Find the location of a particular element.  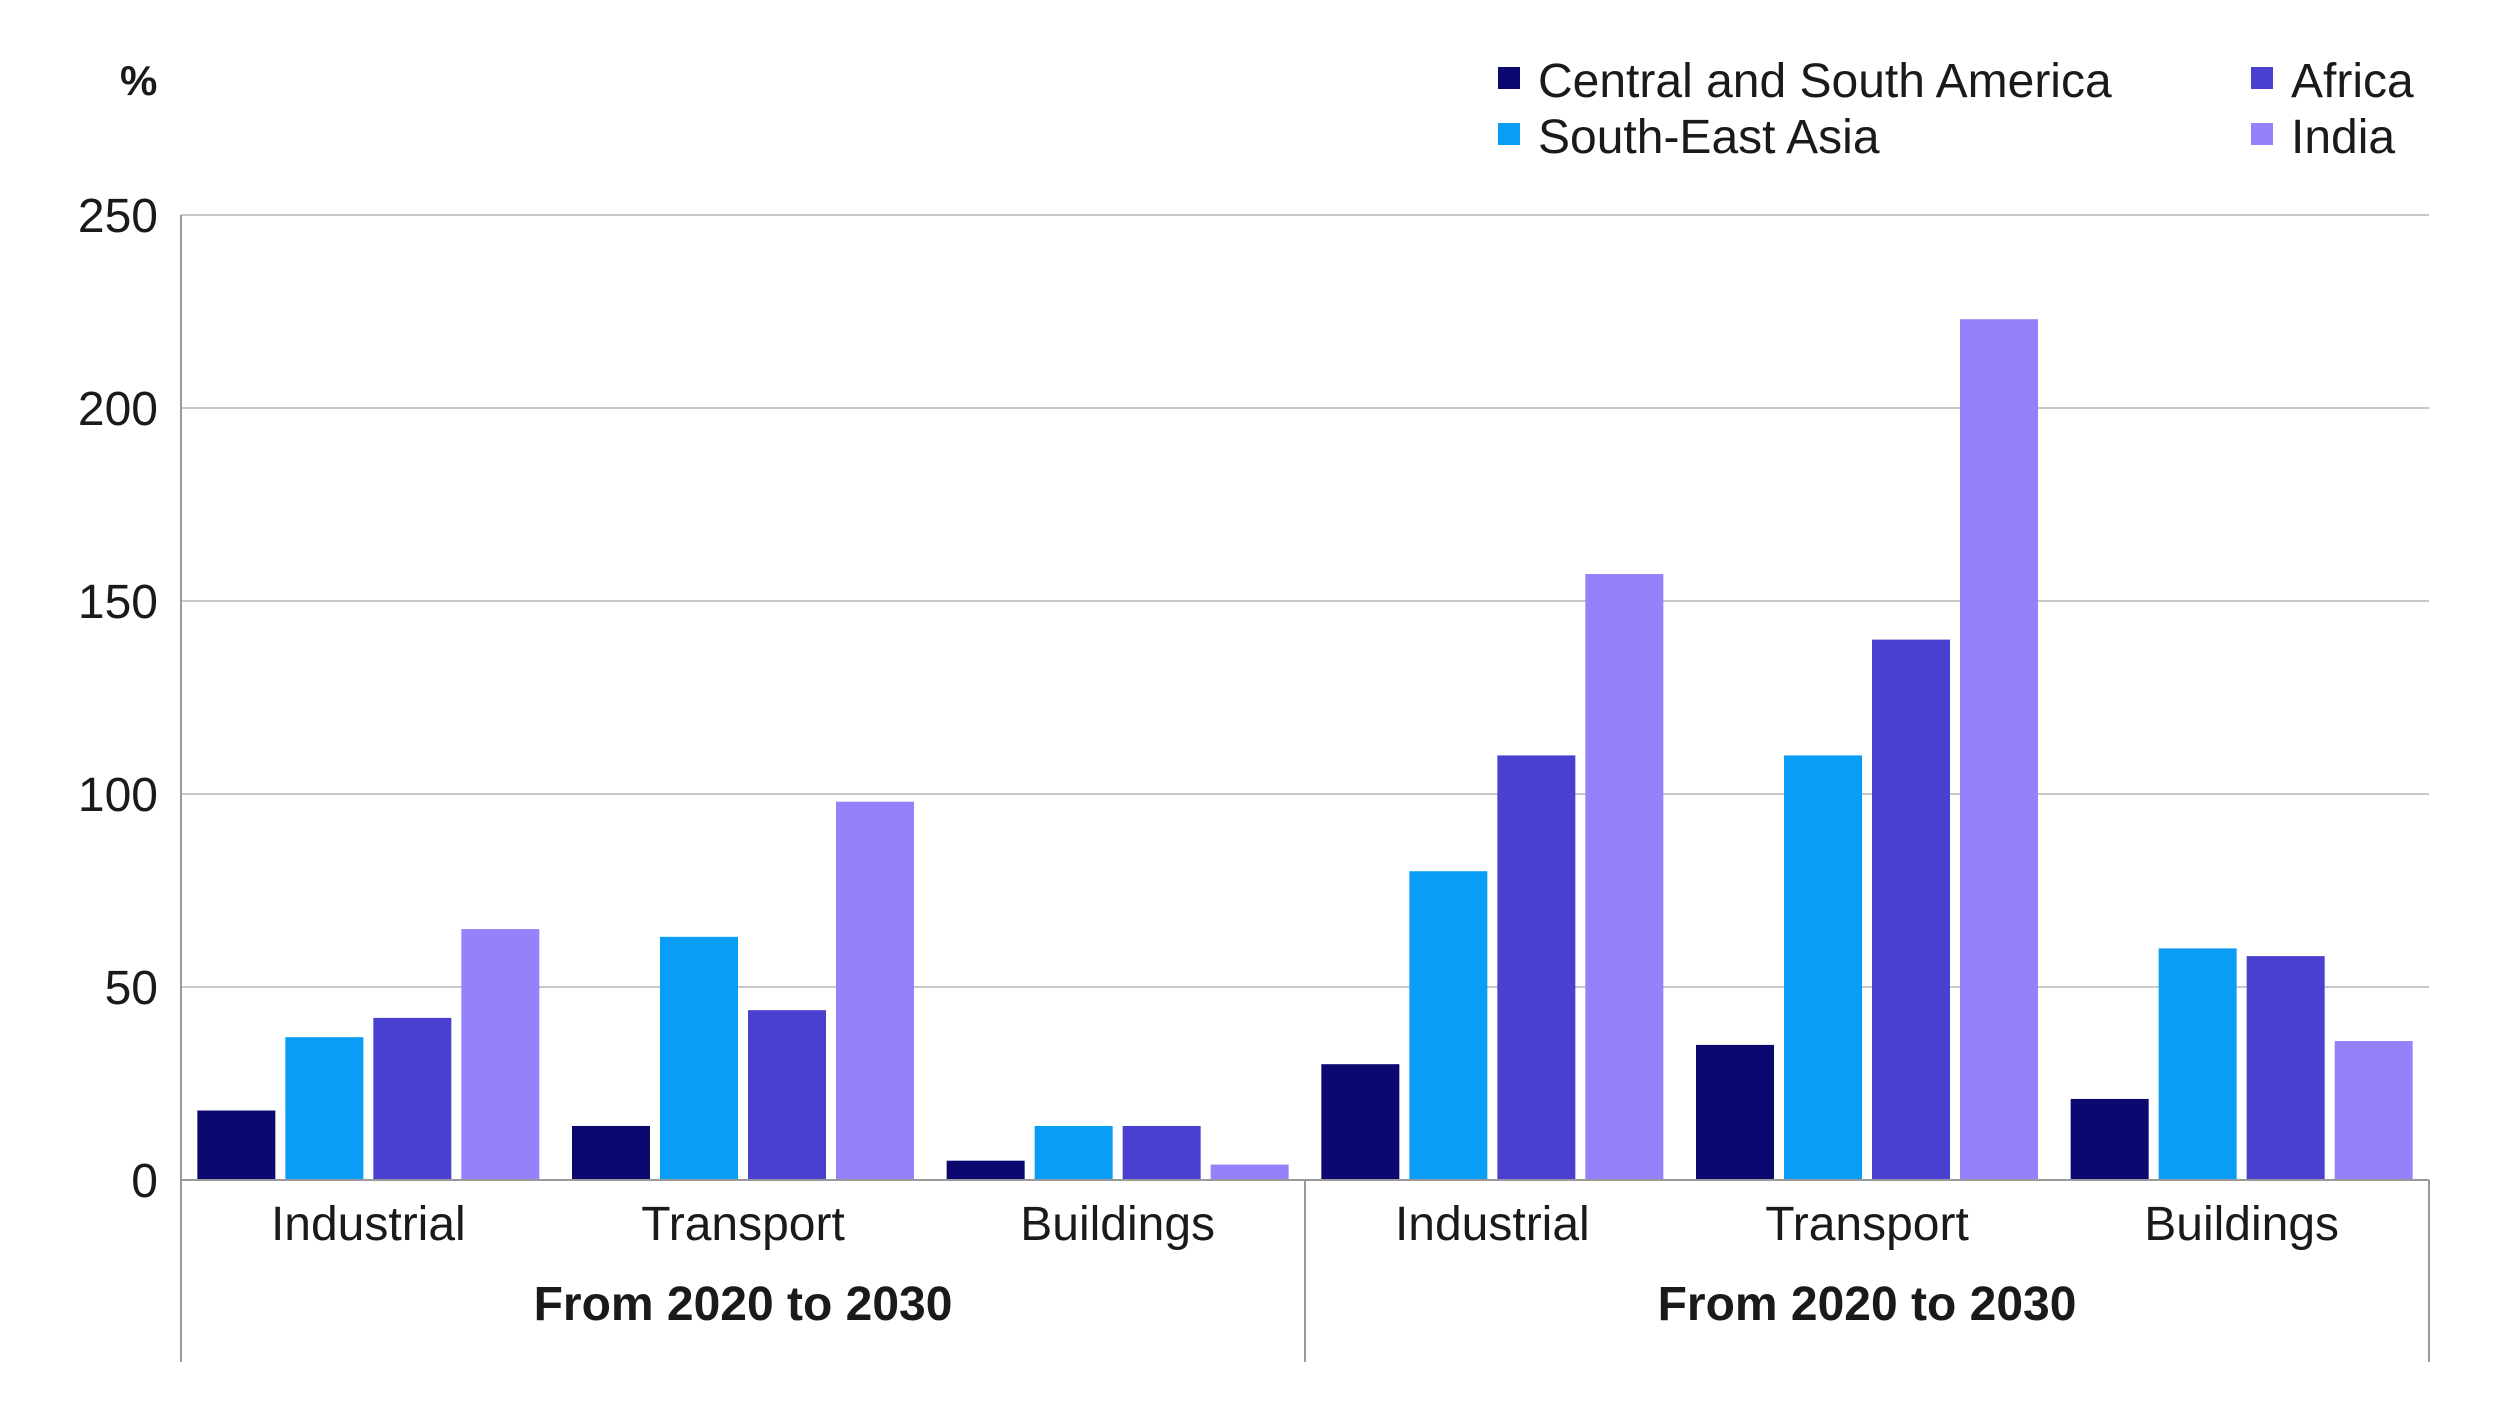

y-tick-label: 100 is located at coordinates (118, 795).